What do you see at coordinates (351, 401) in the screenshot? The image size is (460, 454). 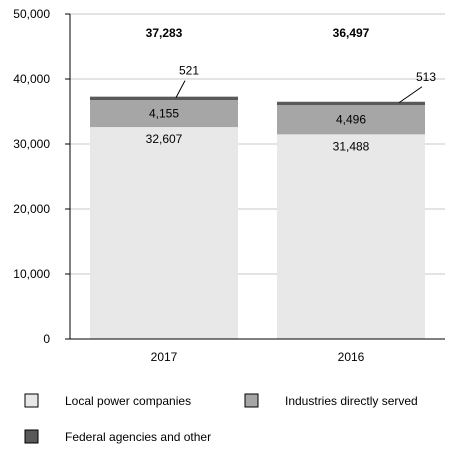 I see `legend-label: Industries directly served` at bounding box center [351, 401].